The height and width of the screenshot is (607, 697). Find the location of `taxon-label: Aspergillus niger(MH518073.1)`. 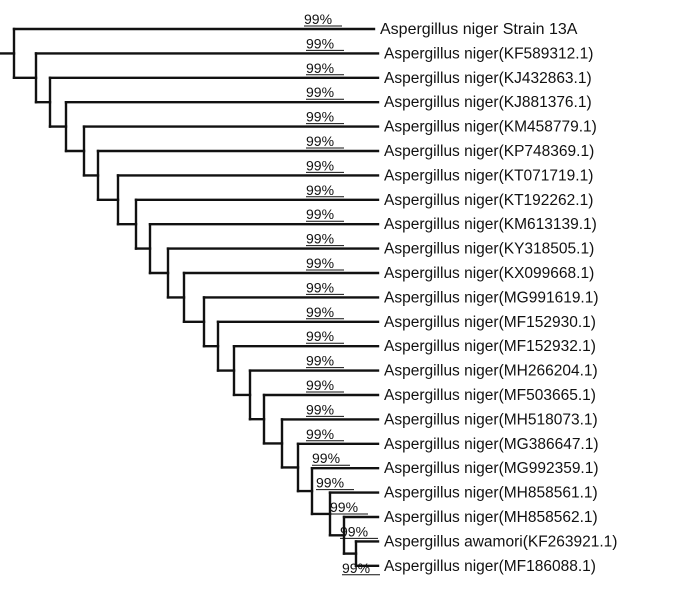

taxon-label: Aspergillus niger(MH518073.1) is located at coordinates (491, 419).